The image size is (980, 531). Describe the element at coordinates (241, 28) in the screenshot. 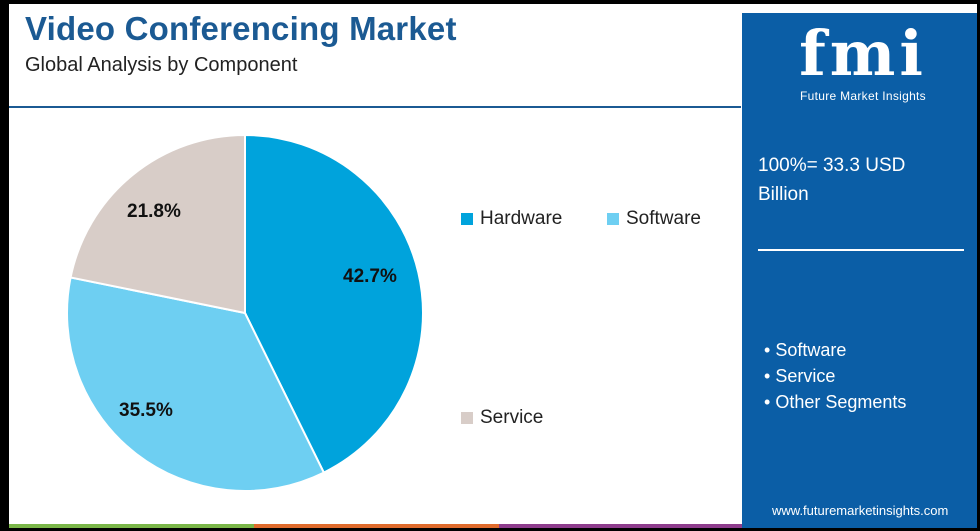

I see `chart-title: Video Conferencing Market` at that location.